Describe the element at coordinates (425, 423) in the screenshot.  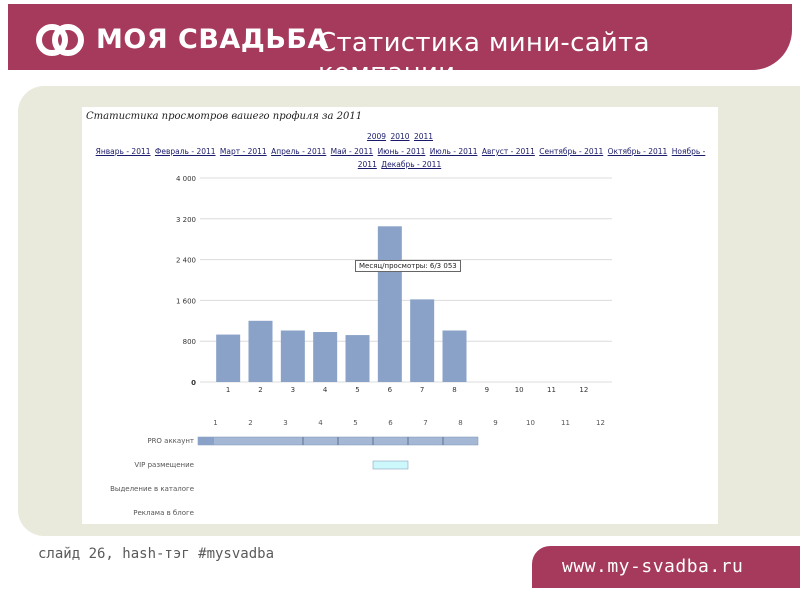
I see `timeline-month-label: 7` at that location.